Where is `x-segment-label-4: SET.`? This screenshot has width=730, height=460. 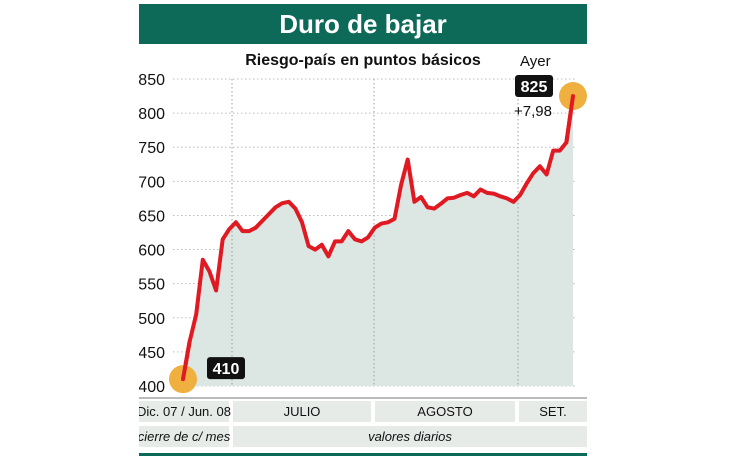
x-segment-label-4: SET. is located at coordinates (552, 411).